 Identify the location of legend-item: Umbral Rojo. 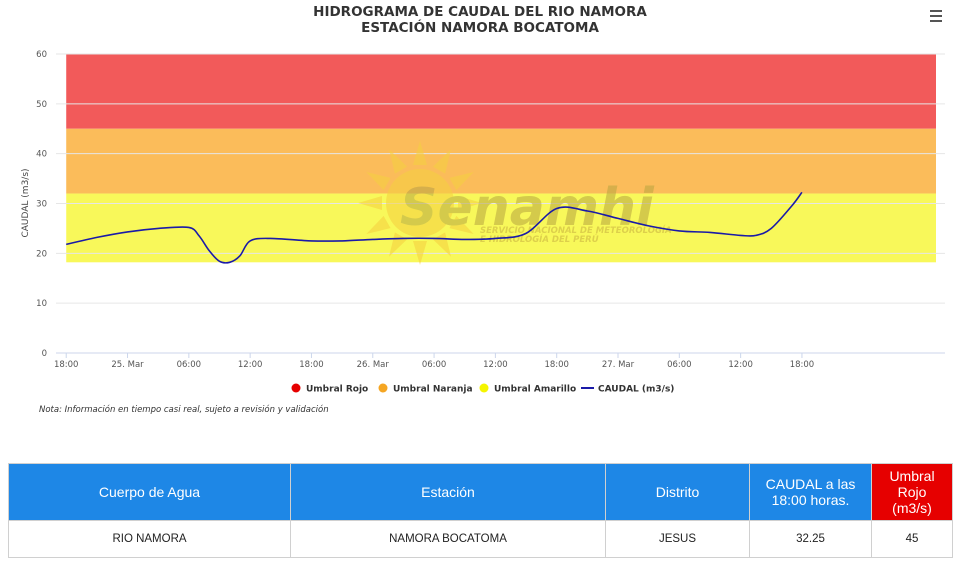
(330, 389).